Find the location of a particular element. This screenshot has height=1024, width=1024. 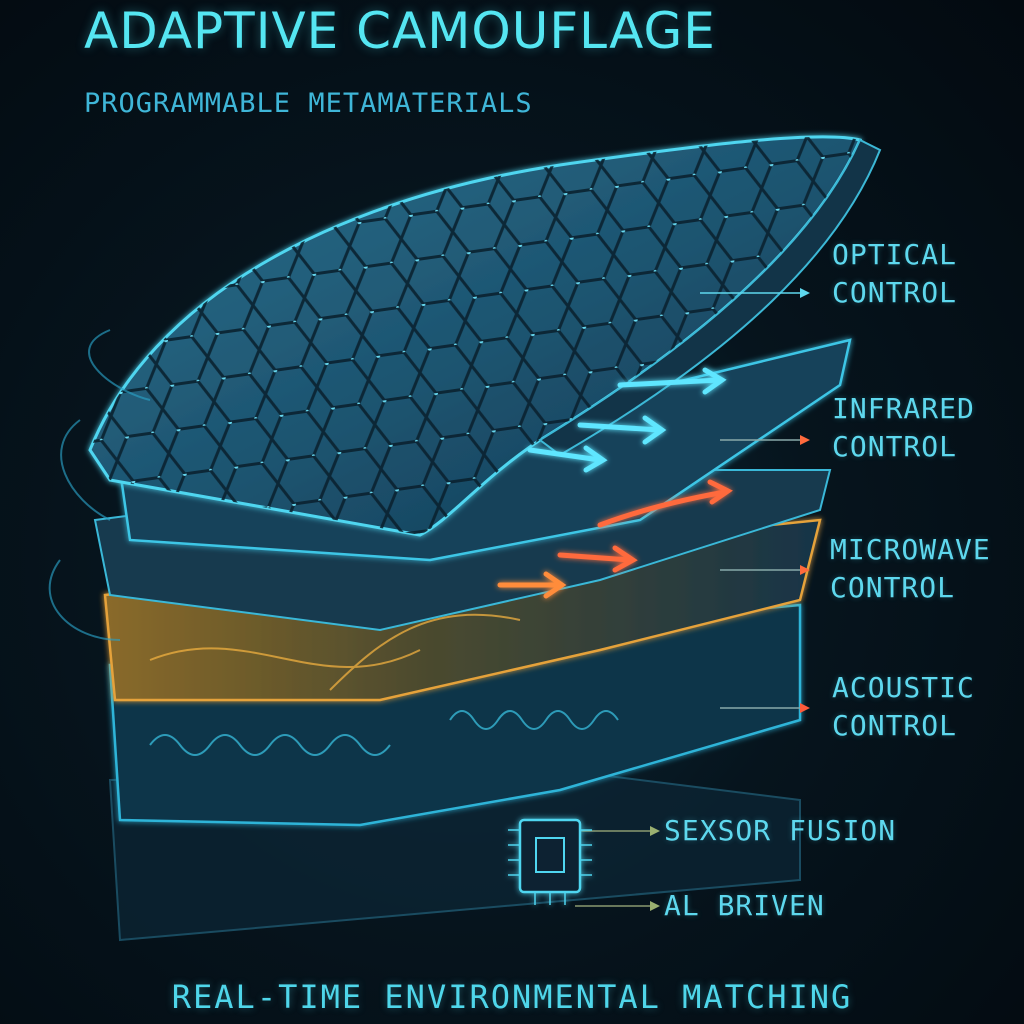

label-sensor-fusion: SEXSOR FUSION is located at coordinates (780, 830).